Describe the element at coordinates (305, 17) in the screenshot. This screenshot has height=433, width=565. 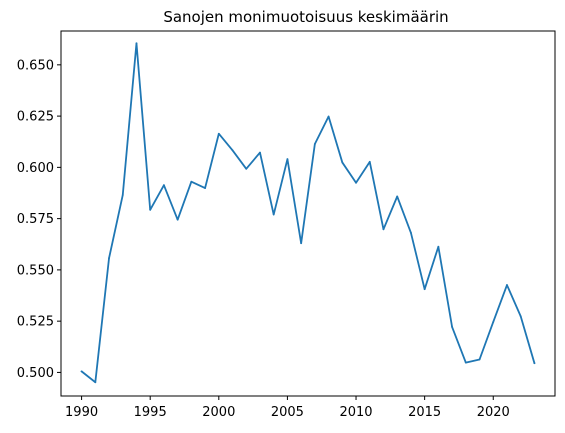
I see `chart-title: Sanojen monimuotoisuus keskimäärin` at that location.